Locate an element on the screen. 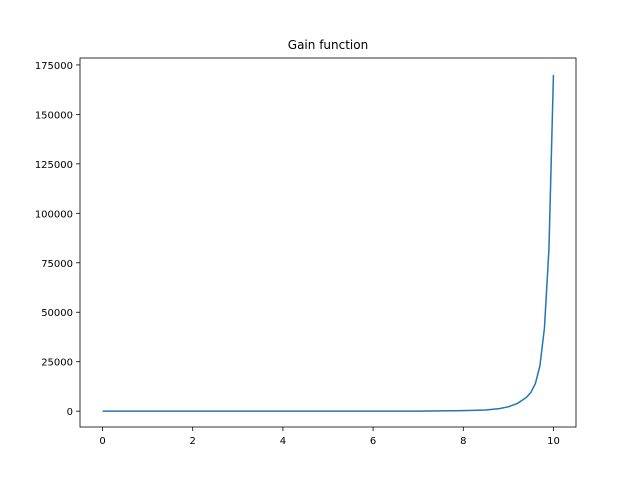 The image size is (640, 485). y-tick-label: 125000 is located at coordinates (54, 165).